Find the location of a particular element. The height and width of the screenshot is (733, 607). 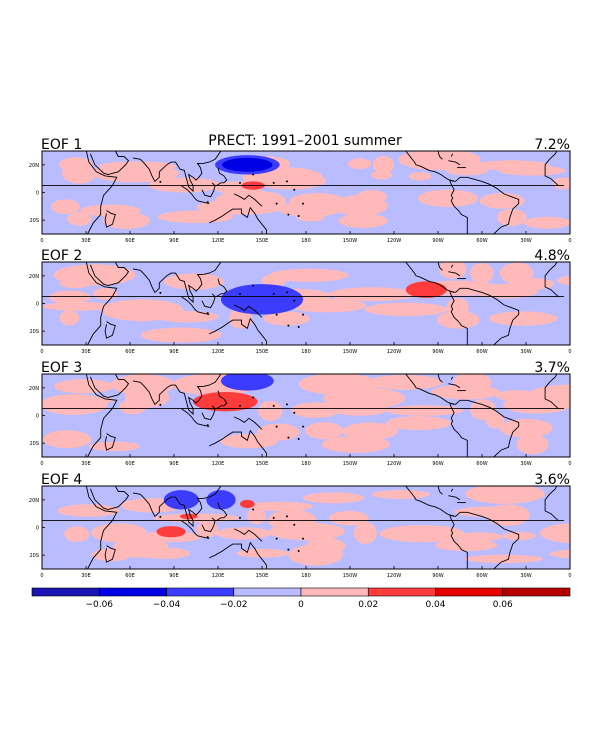

variance-label: 3.6% is located at coordinates (552, 480).